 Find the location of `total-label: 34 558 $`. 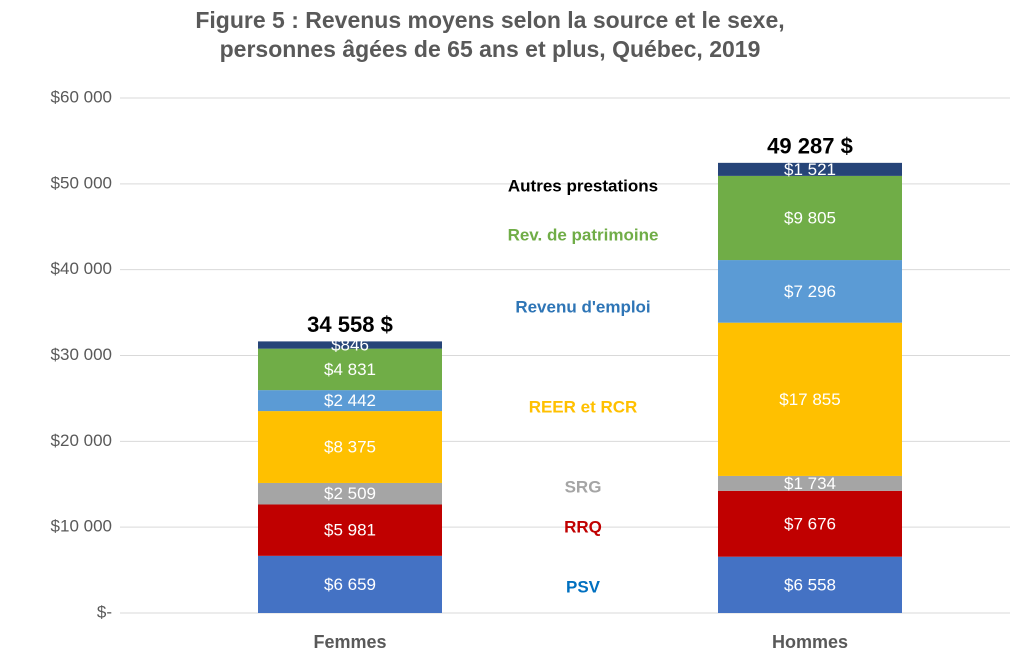

total-label: 34 558 $ is located at coordinates (350, 324).